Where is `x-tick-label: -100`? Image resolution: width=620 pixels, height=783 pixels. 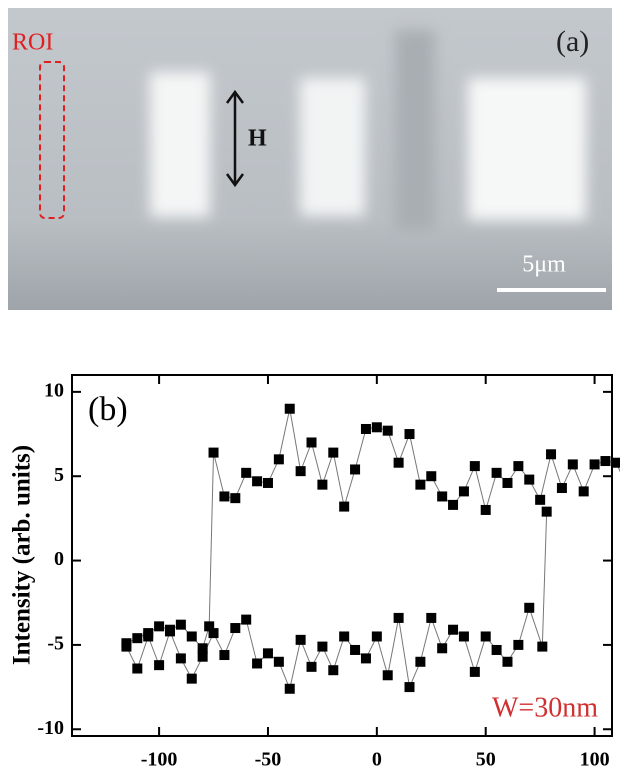
x-tick-label: -100 is located at coordinates (159, 760).